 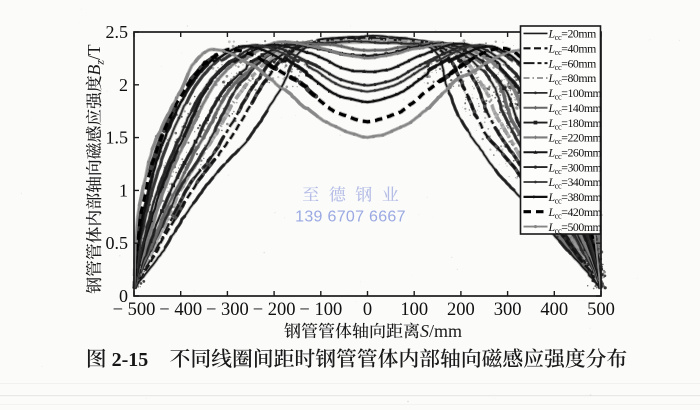 What do you see at coordinates (350, 217) in the screenshot?
I see `svg-text: 139 6707 6667` at bounding box center [350, 217].